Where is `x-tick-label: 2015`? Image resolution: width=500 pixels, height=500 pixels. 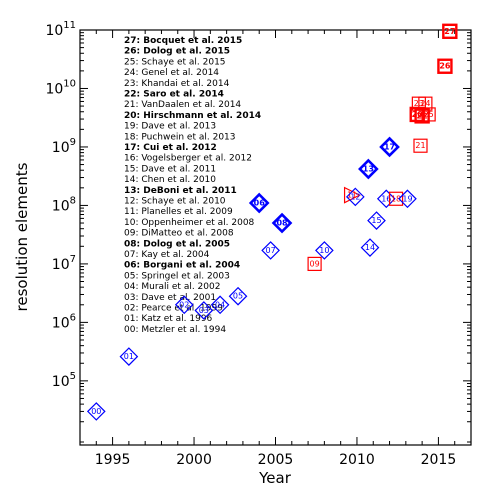 x-tick-label: 2015 is located at coordinates (439, 460).